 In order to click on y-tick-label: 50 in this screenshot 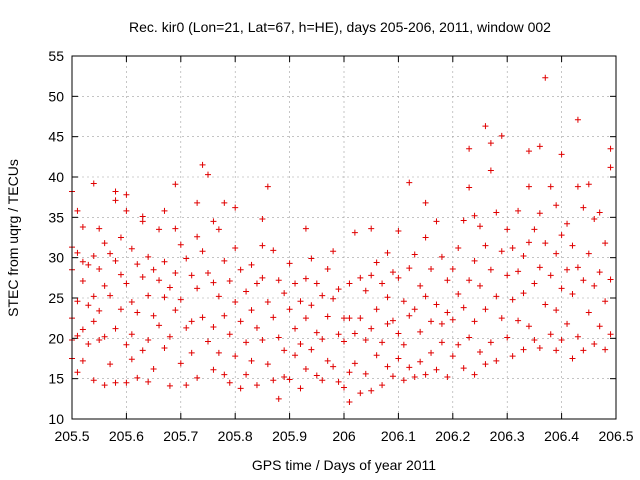, I will do `click(56, 96)`.